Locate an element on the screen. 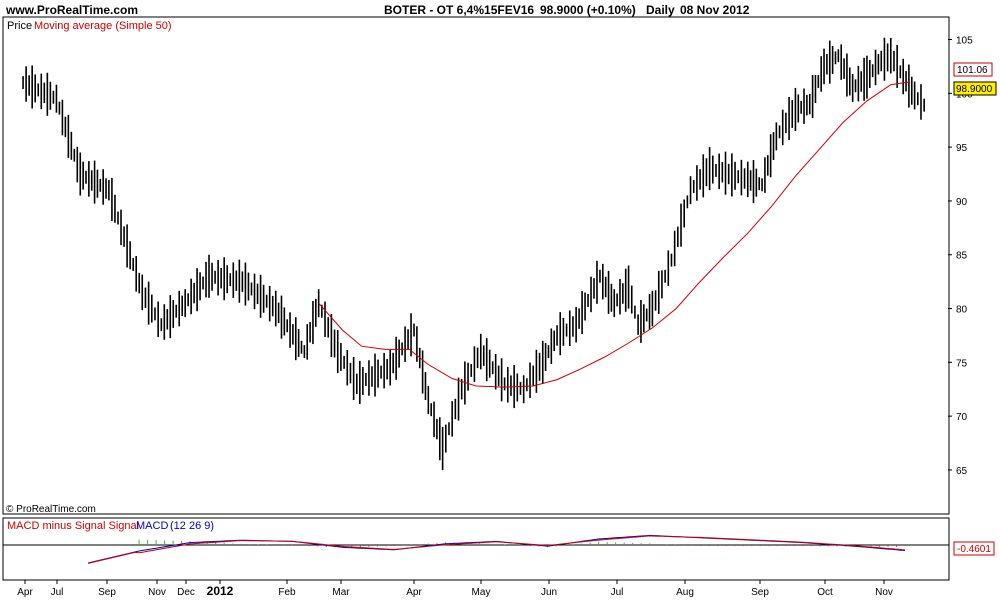 This screenshot has width=1000, height=600. legend-macd-params: (12 26 9) is located at coordinates (192, 526).